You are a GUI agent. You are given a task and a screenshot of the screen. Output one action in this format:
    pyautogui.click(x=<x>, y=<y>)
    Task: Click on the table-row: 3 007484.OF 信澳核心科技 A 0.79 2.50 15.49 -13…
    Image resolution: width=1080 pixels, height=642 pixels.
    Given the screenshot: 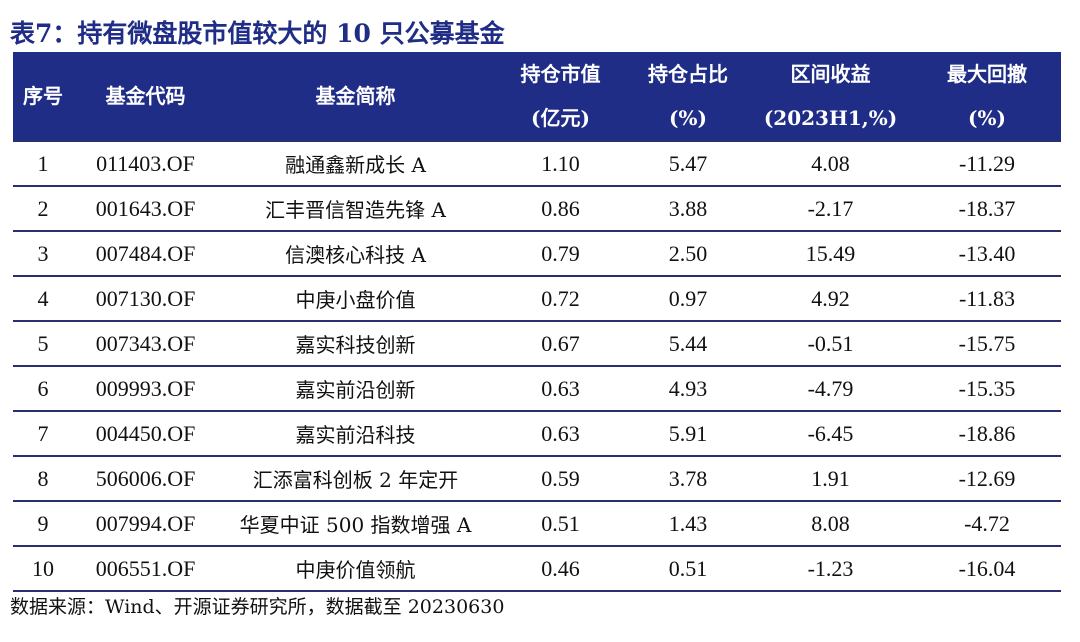 What is the action you would take?
    pyautogui.click(x=537, y=253)
    